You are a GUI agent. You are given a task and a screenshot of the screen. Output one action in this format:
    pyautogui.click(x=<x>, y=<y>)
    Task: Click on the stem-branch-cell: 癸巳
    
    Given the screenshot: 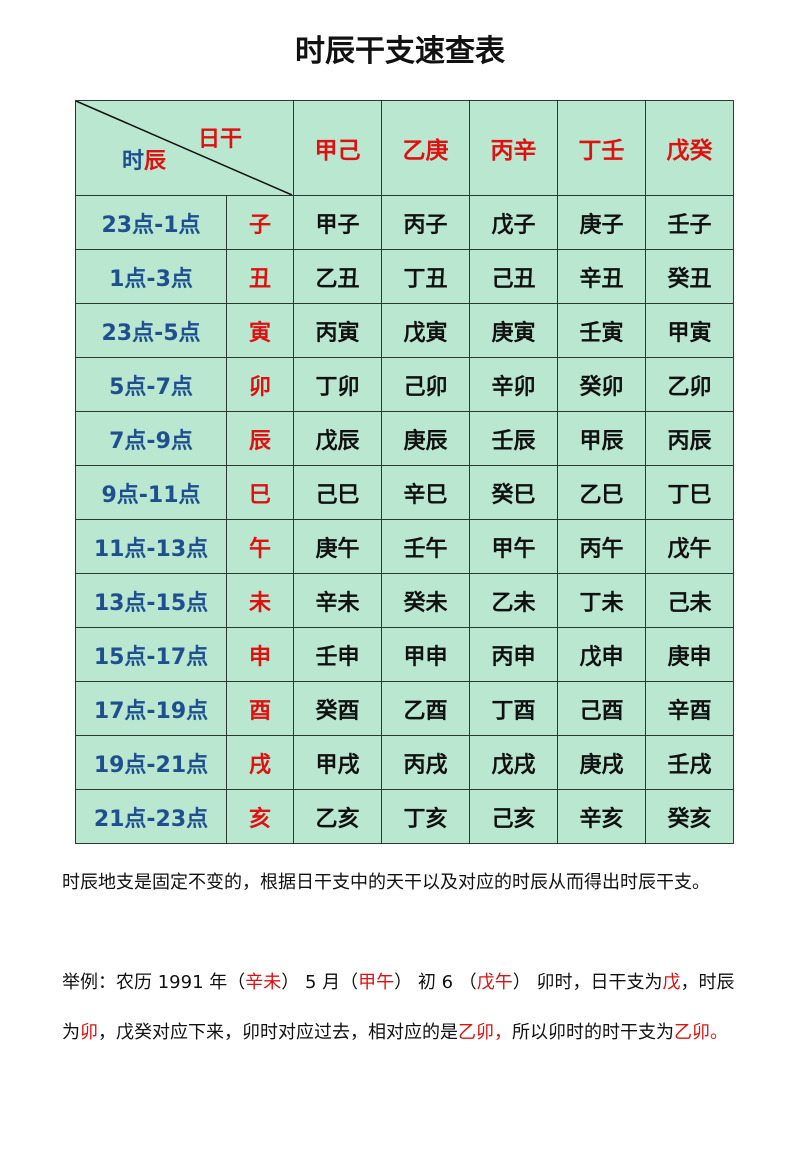 What is the action you would take?
    pyautogui.click(x=513, y=492)
    